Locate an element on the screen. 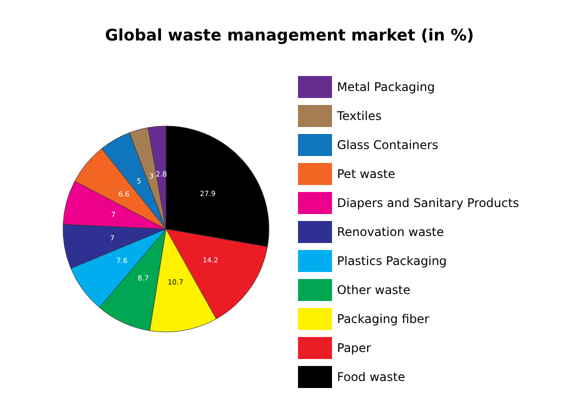 Image resolution: width=565 pixels, height=400 pixels. legend-label: Other waste is located at coordinates (373, 290).